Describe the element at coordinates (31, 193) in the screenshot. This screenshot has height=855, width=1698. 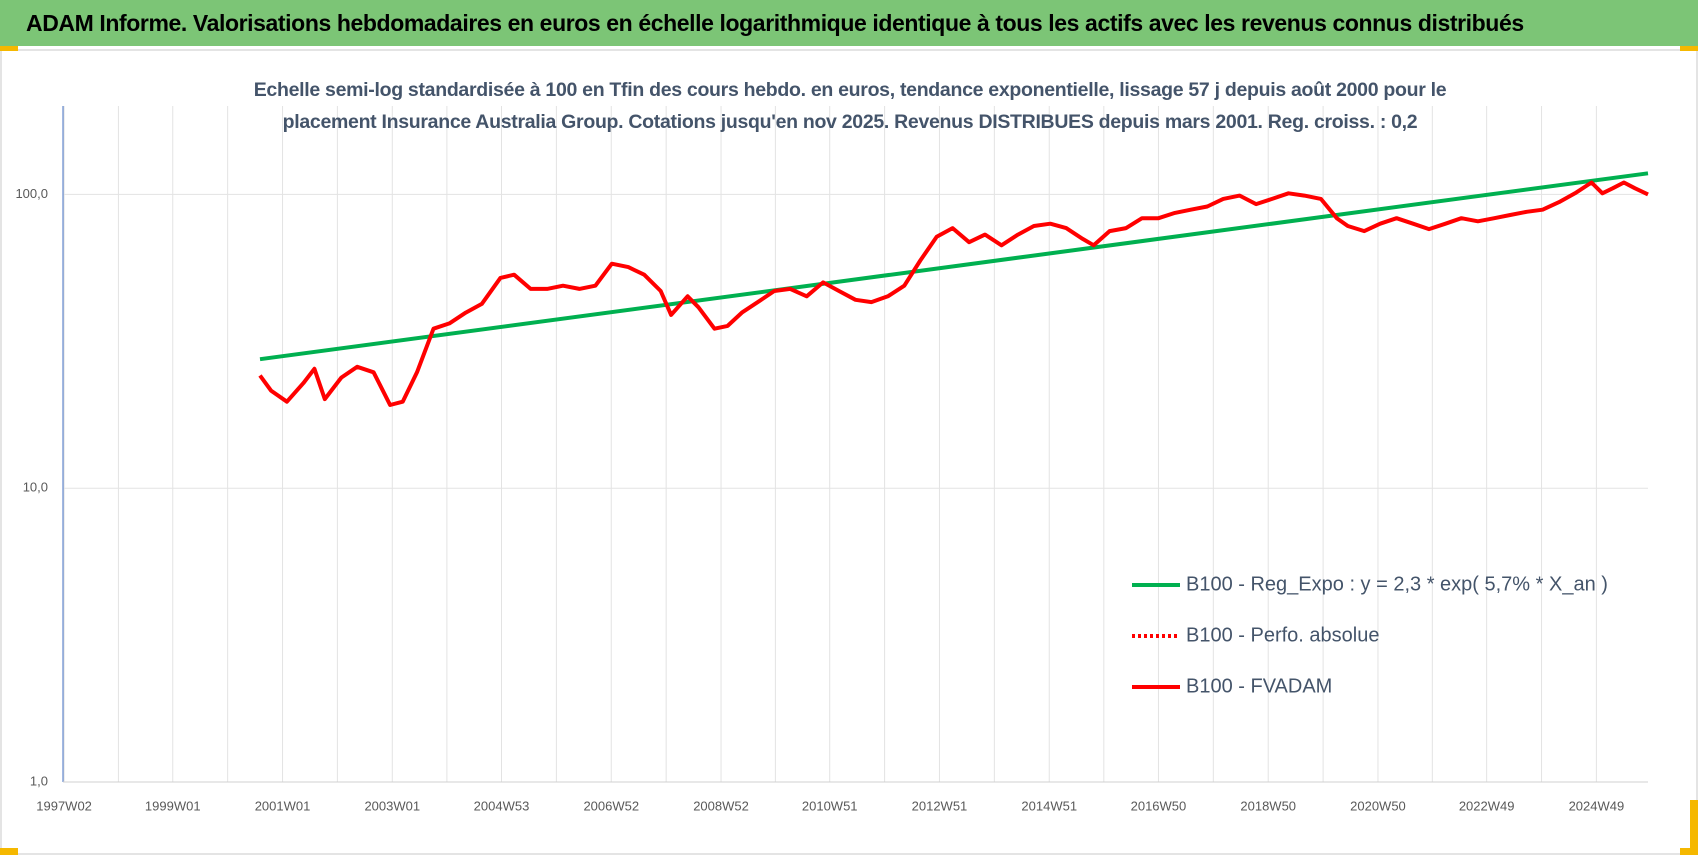
I see `y-tick-label: 100,0` at that location.